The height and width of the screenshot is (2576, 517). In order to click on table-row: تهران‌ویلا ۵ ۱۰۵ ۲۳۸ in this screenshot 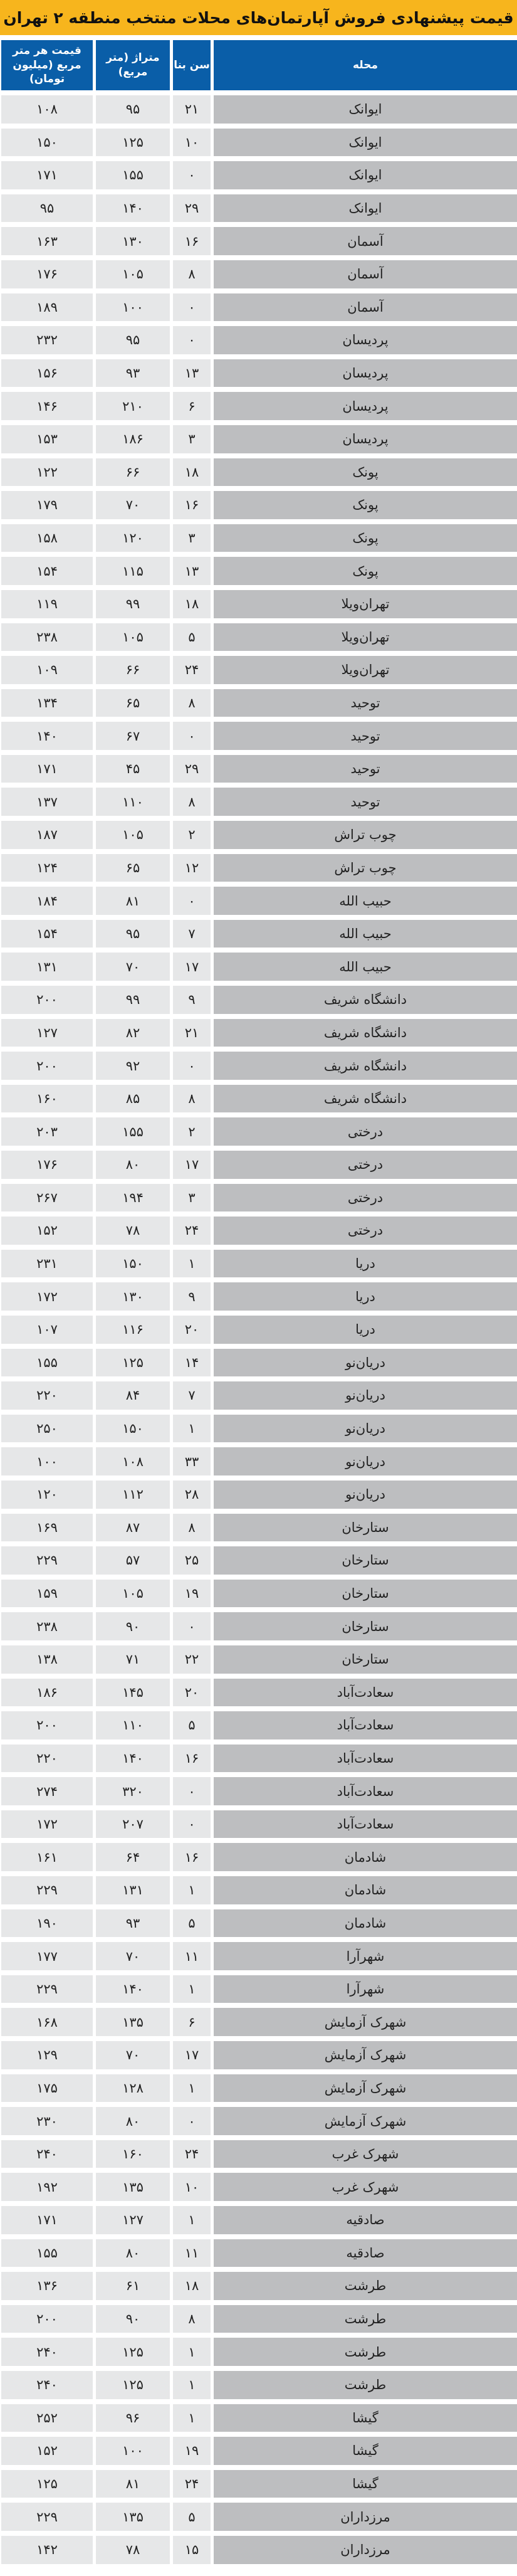, I will do `click(258, 637)`.